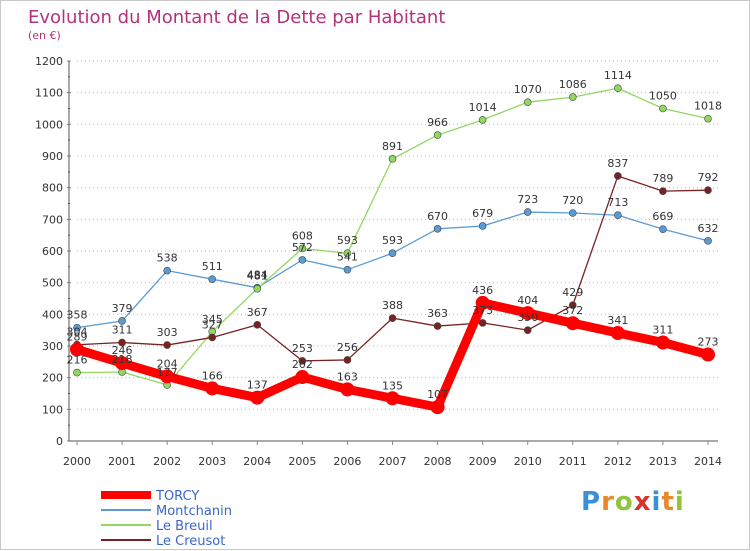 The height and width of the screenshot is (551, 750). I want to click on data-label: 304, so click(77, 332).